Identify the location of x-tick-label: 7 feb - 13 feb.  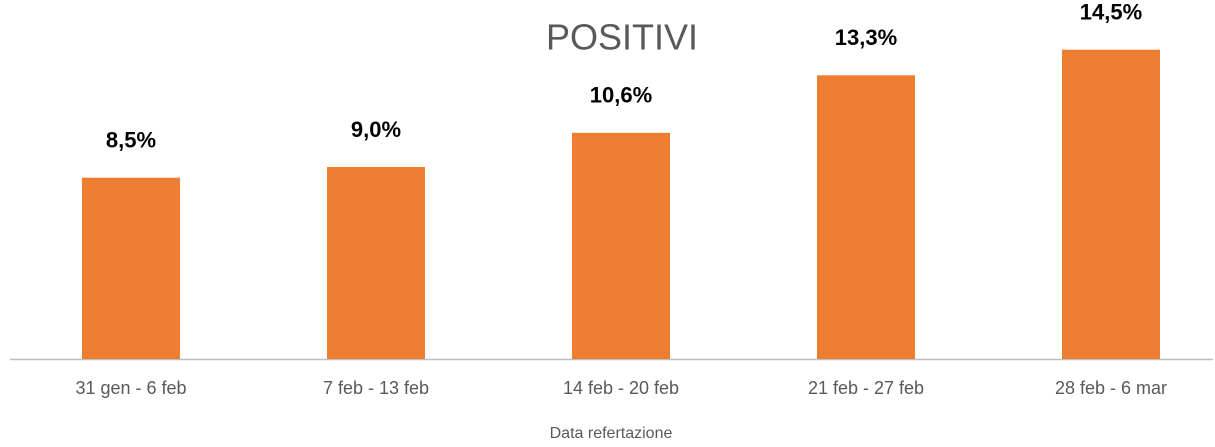
(376, 388).